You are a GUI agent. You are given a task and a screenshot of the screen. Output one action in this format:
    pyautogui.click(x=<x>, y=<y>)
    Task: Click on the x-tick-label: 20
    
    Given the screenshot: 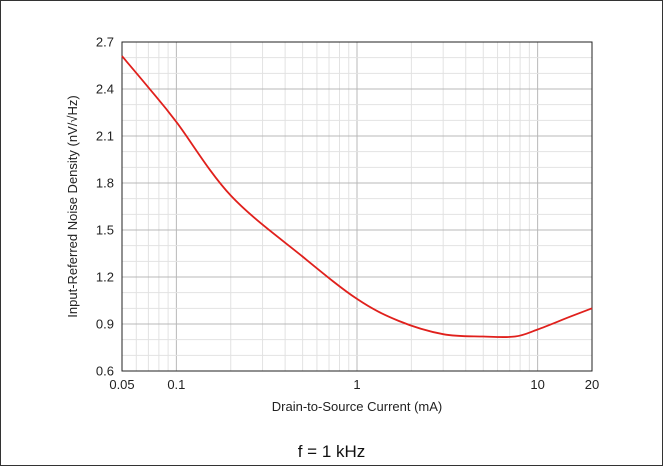 What is the action you would take?
    pyautogui.click(x=592, y=384)
    